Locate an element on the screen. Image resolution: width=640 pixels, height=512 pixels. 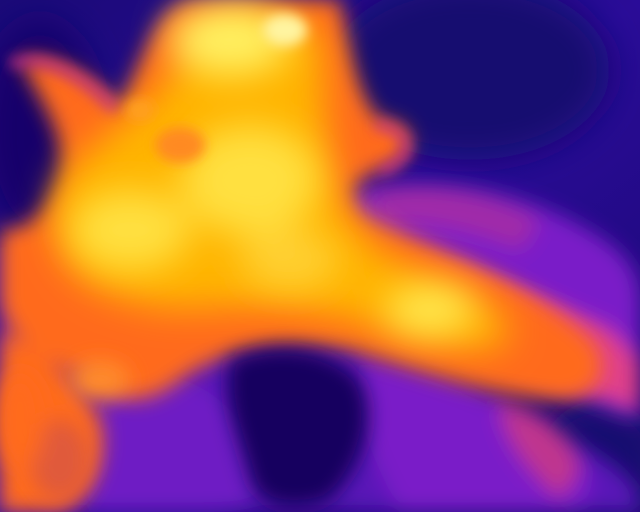
shadow-under-arm is located at coordinates (298, 428).